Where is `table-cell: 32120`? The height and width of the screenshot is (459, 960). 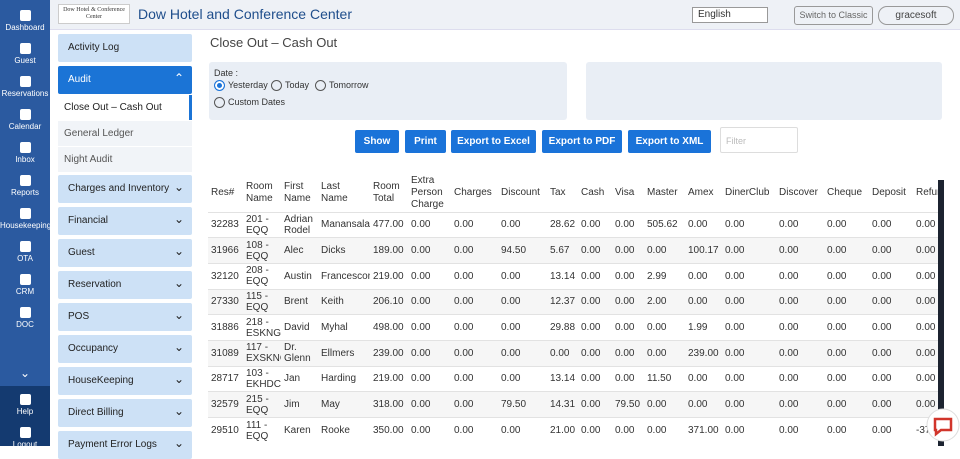 table-cell: 32120 is located at coordinates (225, 276).